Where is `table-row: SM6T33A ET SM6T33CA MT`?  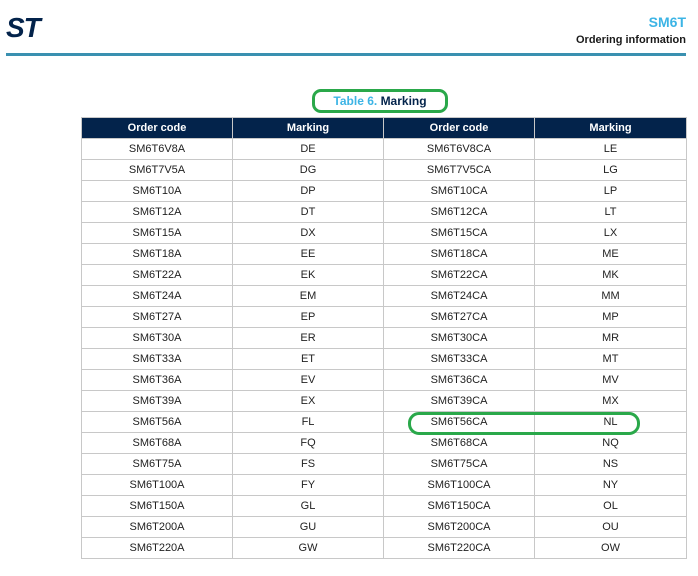 table-row: SM6T33A ET SM6T33CA MT is located at coordinates (384, 359).